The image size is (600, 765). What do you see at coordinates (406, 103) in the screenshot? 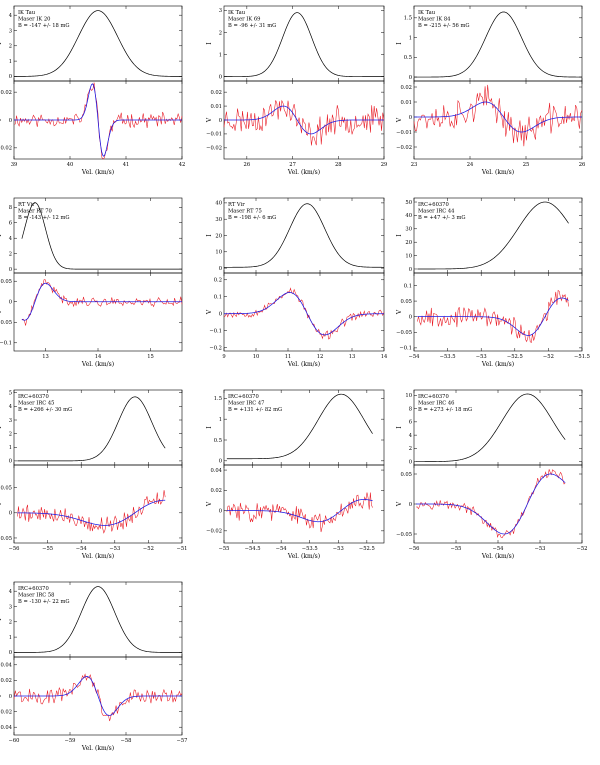
I see `y-tick-label: 0.01` at bounding box center [406, 103].